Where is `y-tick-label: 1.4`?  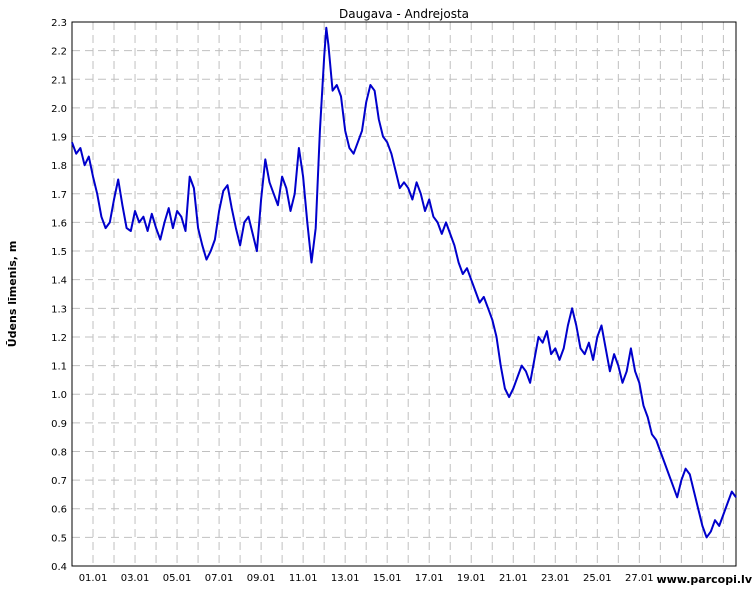
y-tick-label: 1.4 is located at coordinates (59, 281).